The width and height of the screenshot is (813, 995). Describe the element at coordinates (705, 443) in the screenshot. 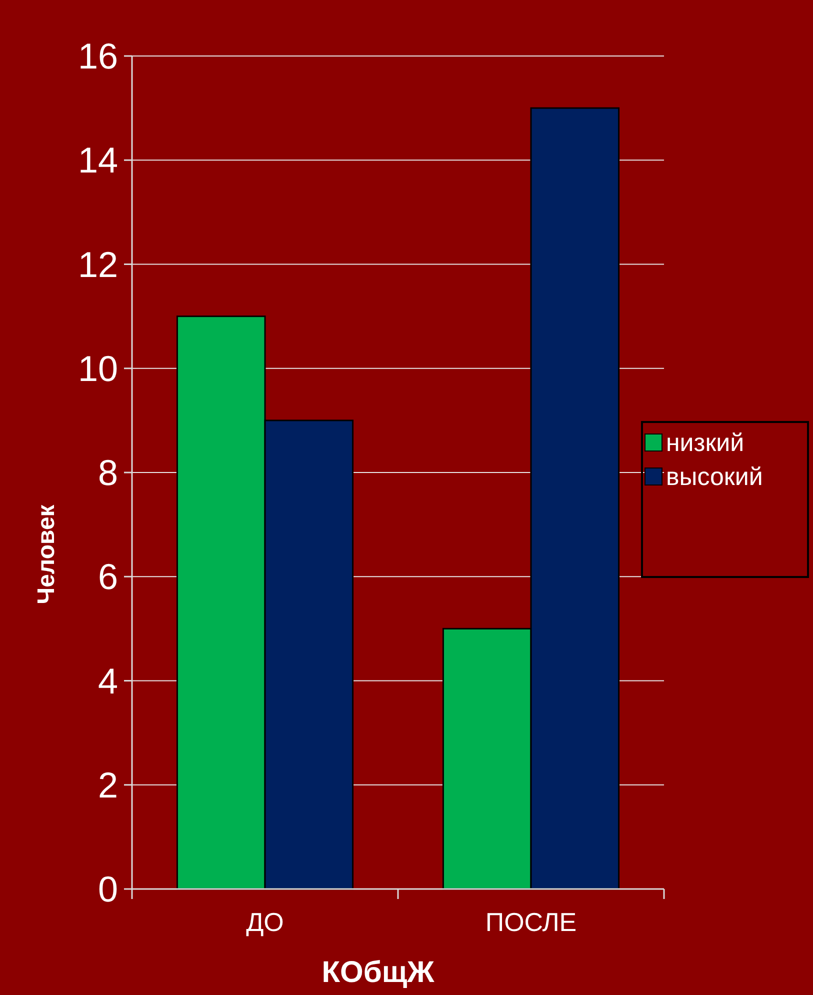

I see `legend-label: низкий` at that location.